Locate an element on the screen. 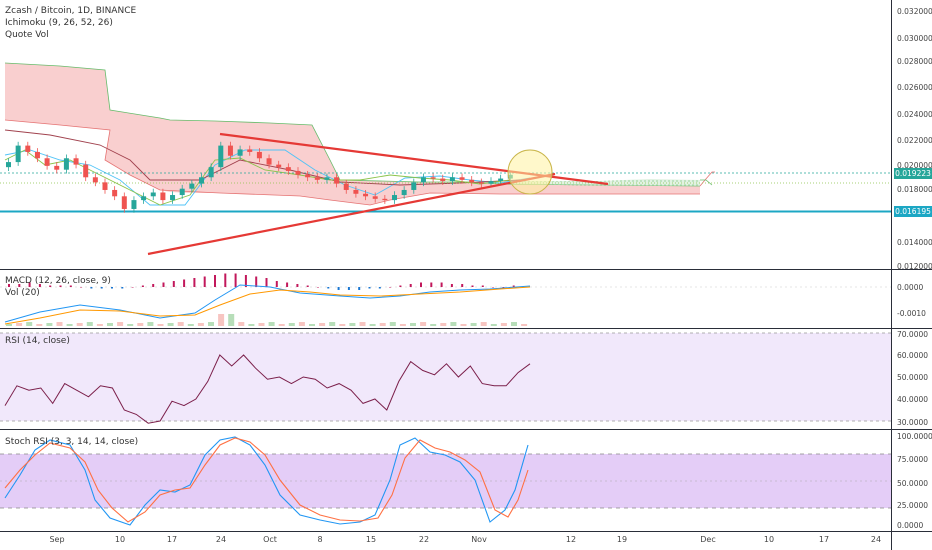  support-tag: 0.016195 is located at coordinates (913, 211).